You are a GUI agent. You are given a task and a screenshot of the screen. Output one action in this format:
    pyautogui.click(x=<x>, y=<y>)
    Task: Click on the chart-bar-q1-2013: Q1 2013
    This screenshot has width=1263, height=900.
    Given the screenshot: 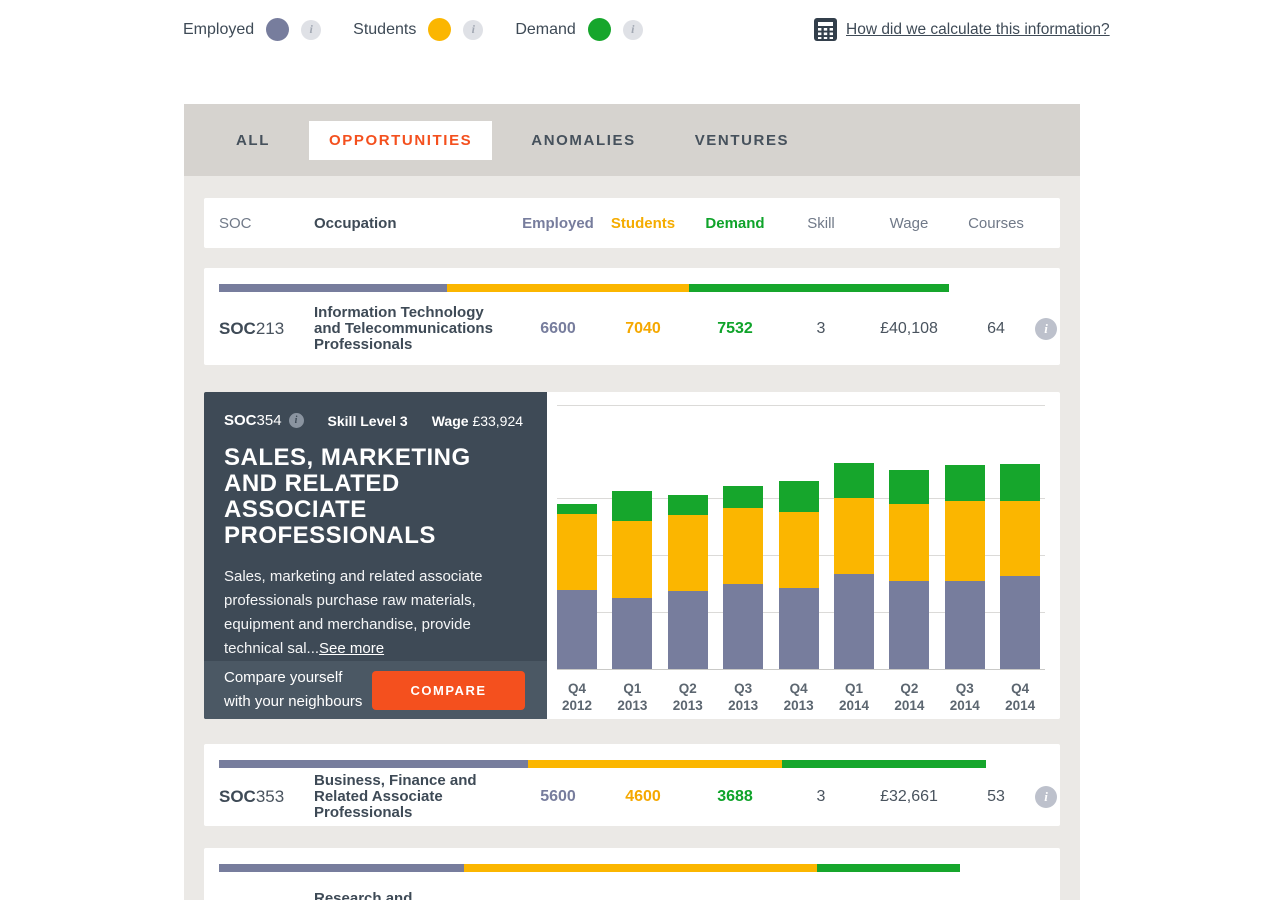 What is the action you would take?
    pyautogui.click(x=632, y=602)
    